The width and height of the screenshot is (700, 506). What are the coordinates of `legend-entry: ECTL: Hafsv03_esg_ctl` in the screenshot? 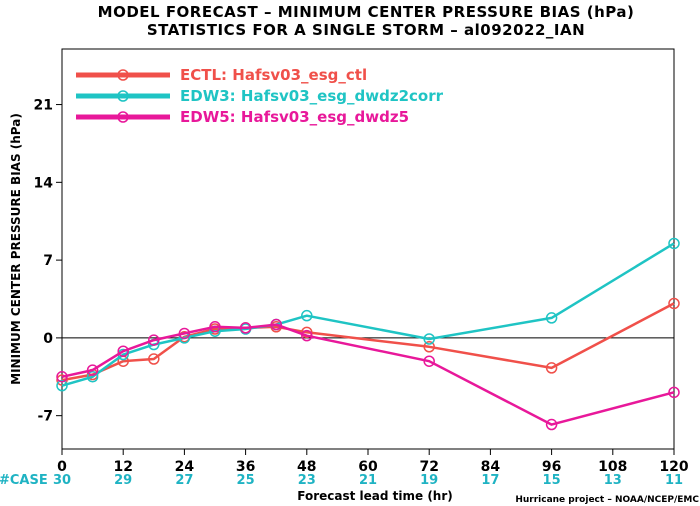 It's located at (273, 75).